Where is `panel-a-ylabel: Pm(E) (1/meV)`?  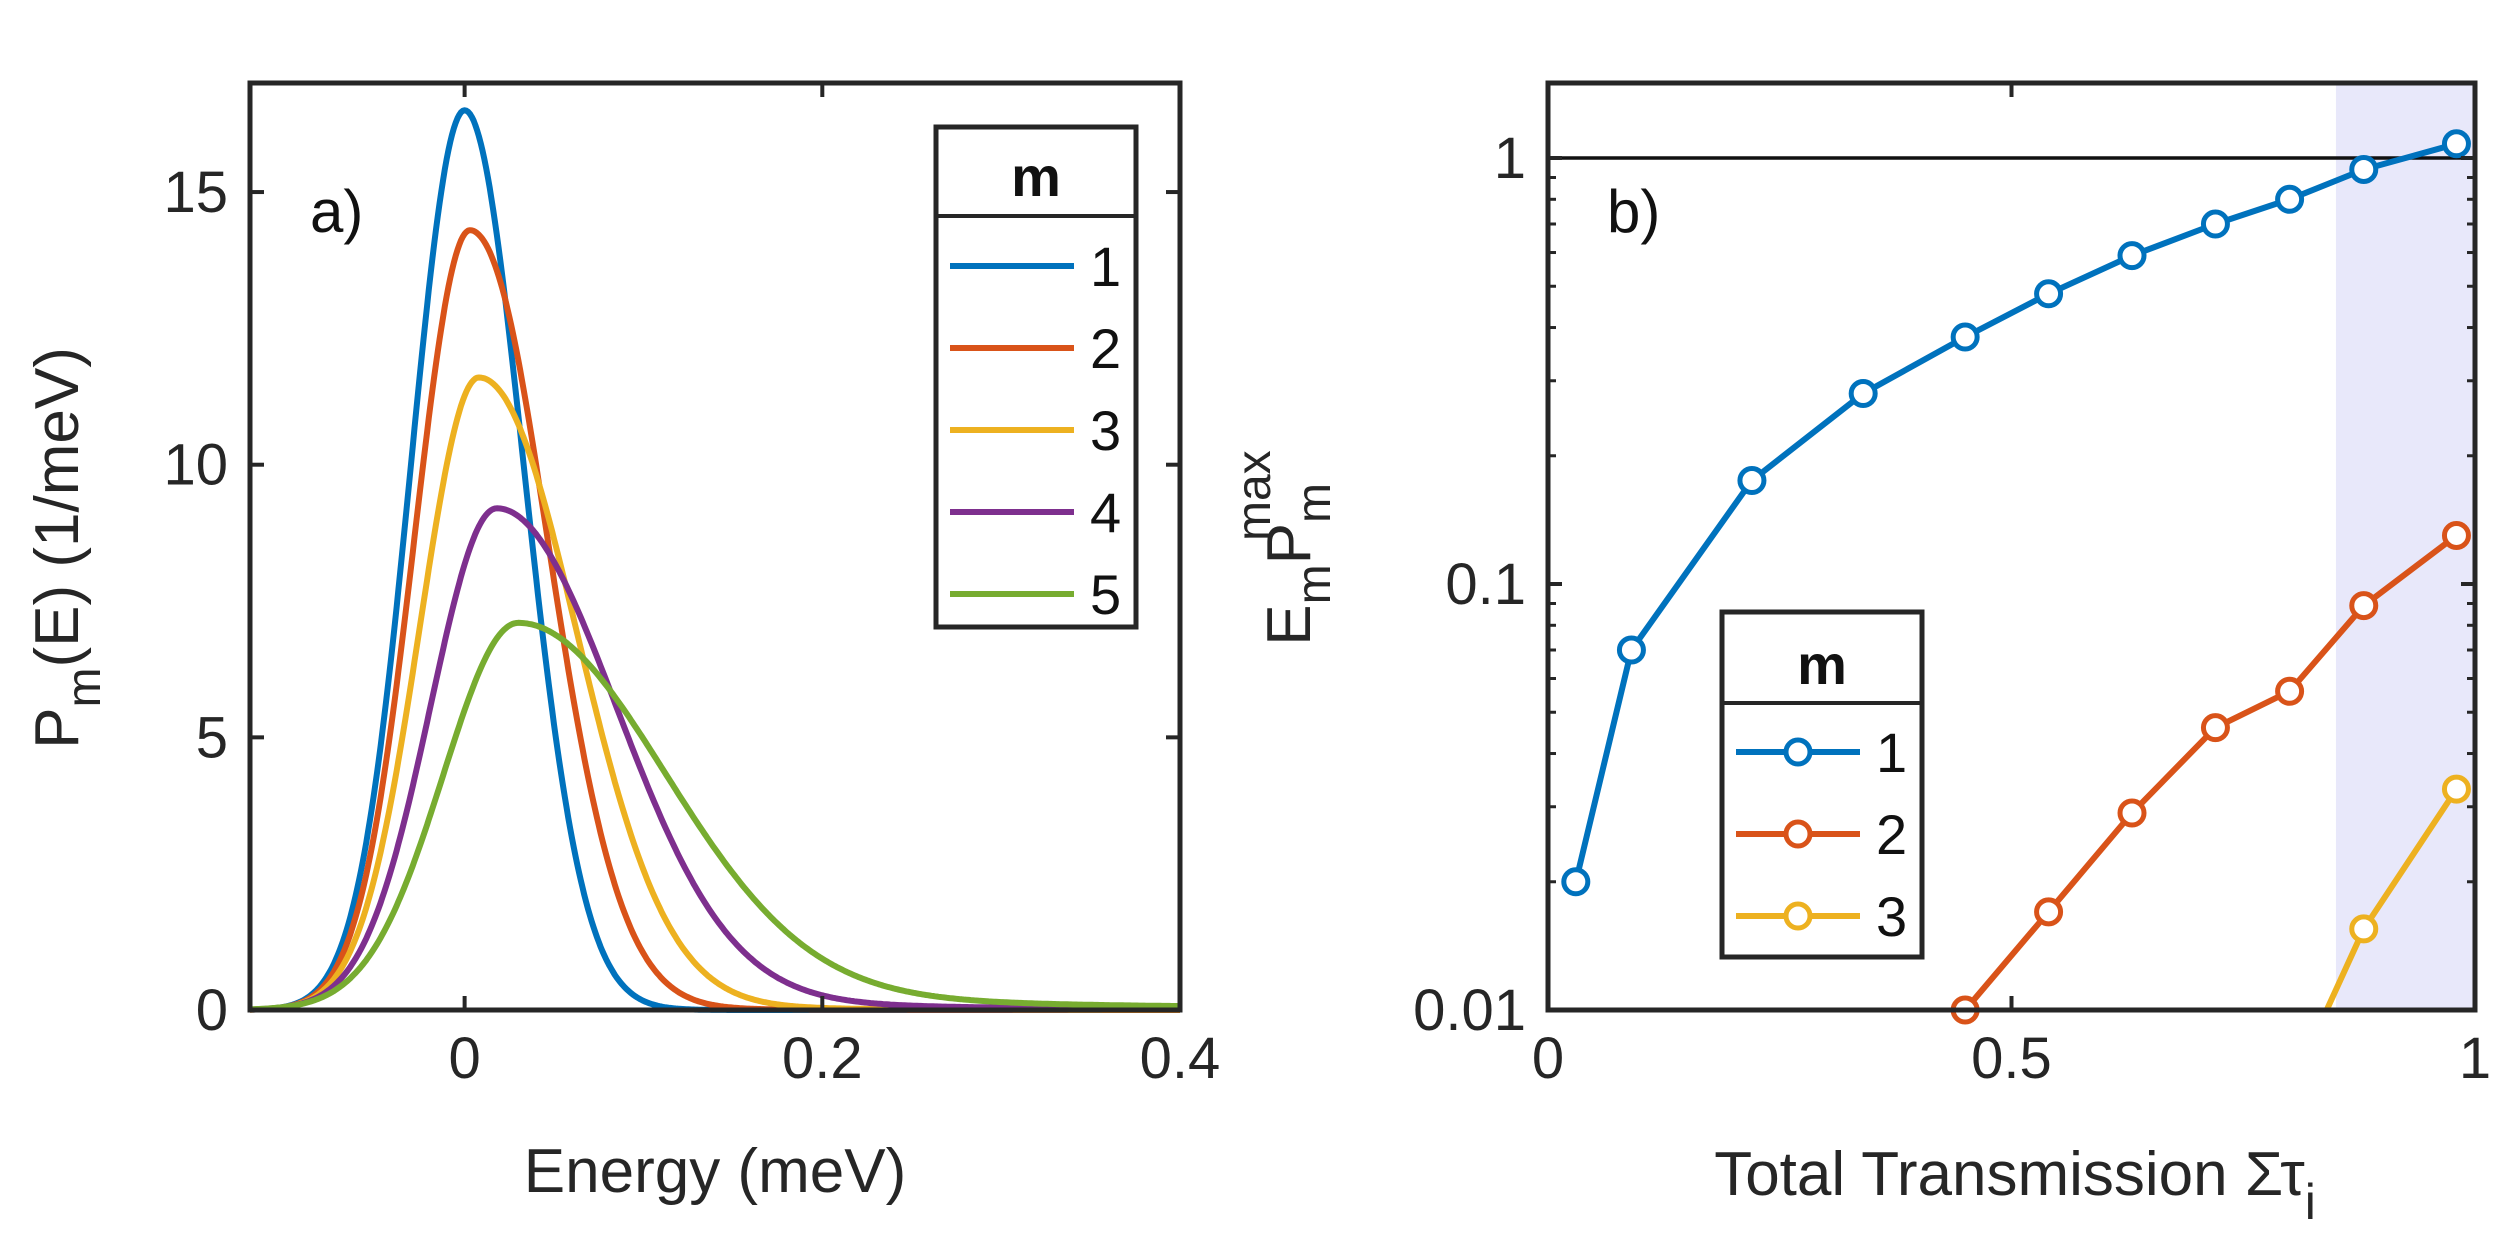
panel-a-ylabel: Pm(E) (1/meV) is located at coordinates (67, 548).